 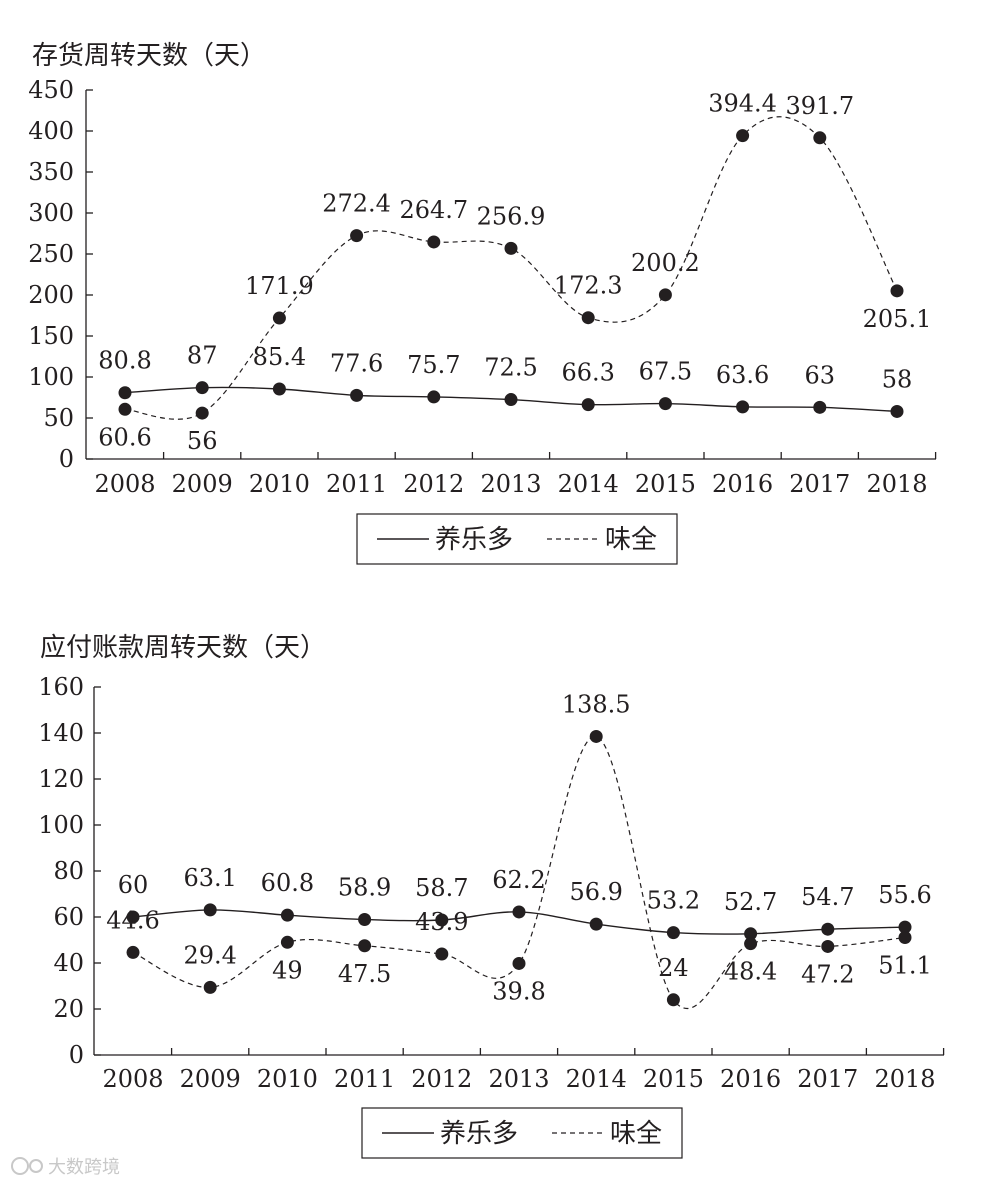 I want to click on x-tick-label: 2012, so click(x=433, y=484).